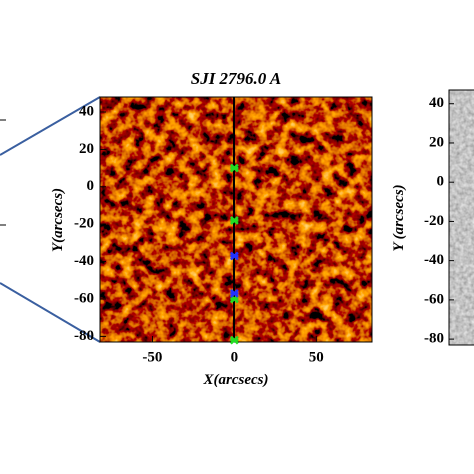 The height and width of the screenshot is (474, 474). What do you see at coordinates (236, 78) in the screenshot?
I see `chart-title: SJI 2796.0 A` at bounding box center [236, 78].